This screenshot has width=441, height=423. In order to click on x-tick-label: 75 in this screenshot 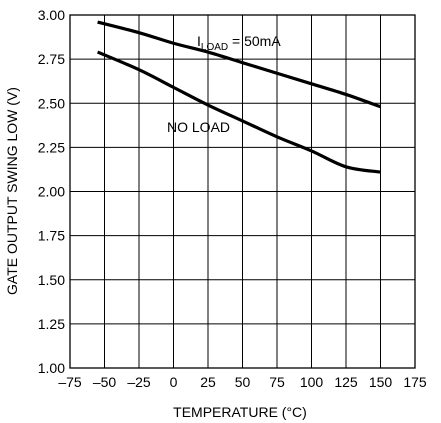, I will do `click(277, 382)`.